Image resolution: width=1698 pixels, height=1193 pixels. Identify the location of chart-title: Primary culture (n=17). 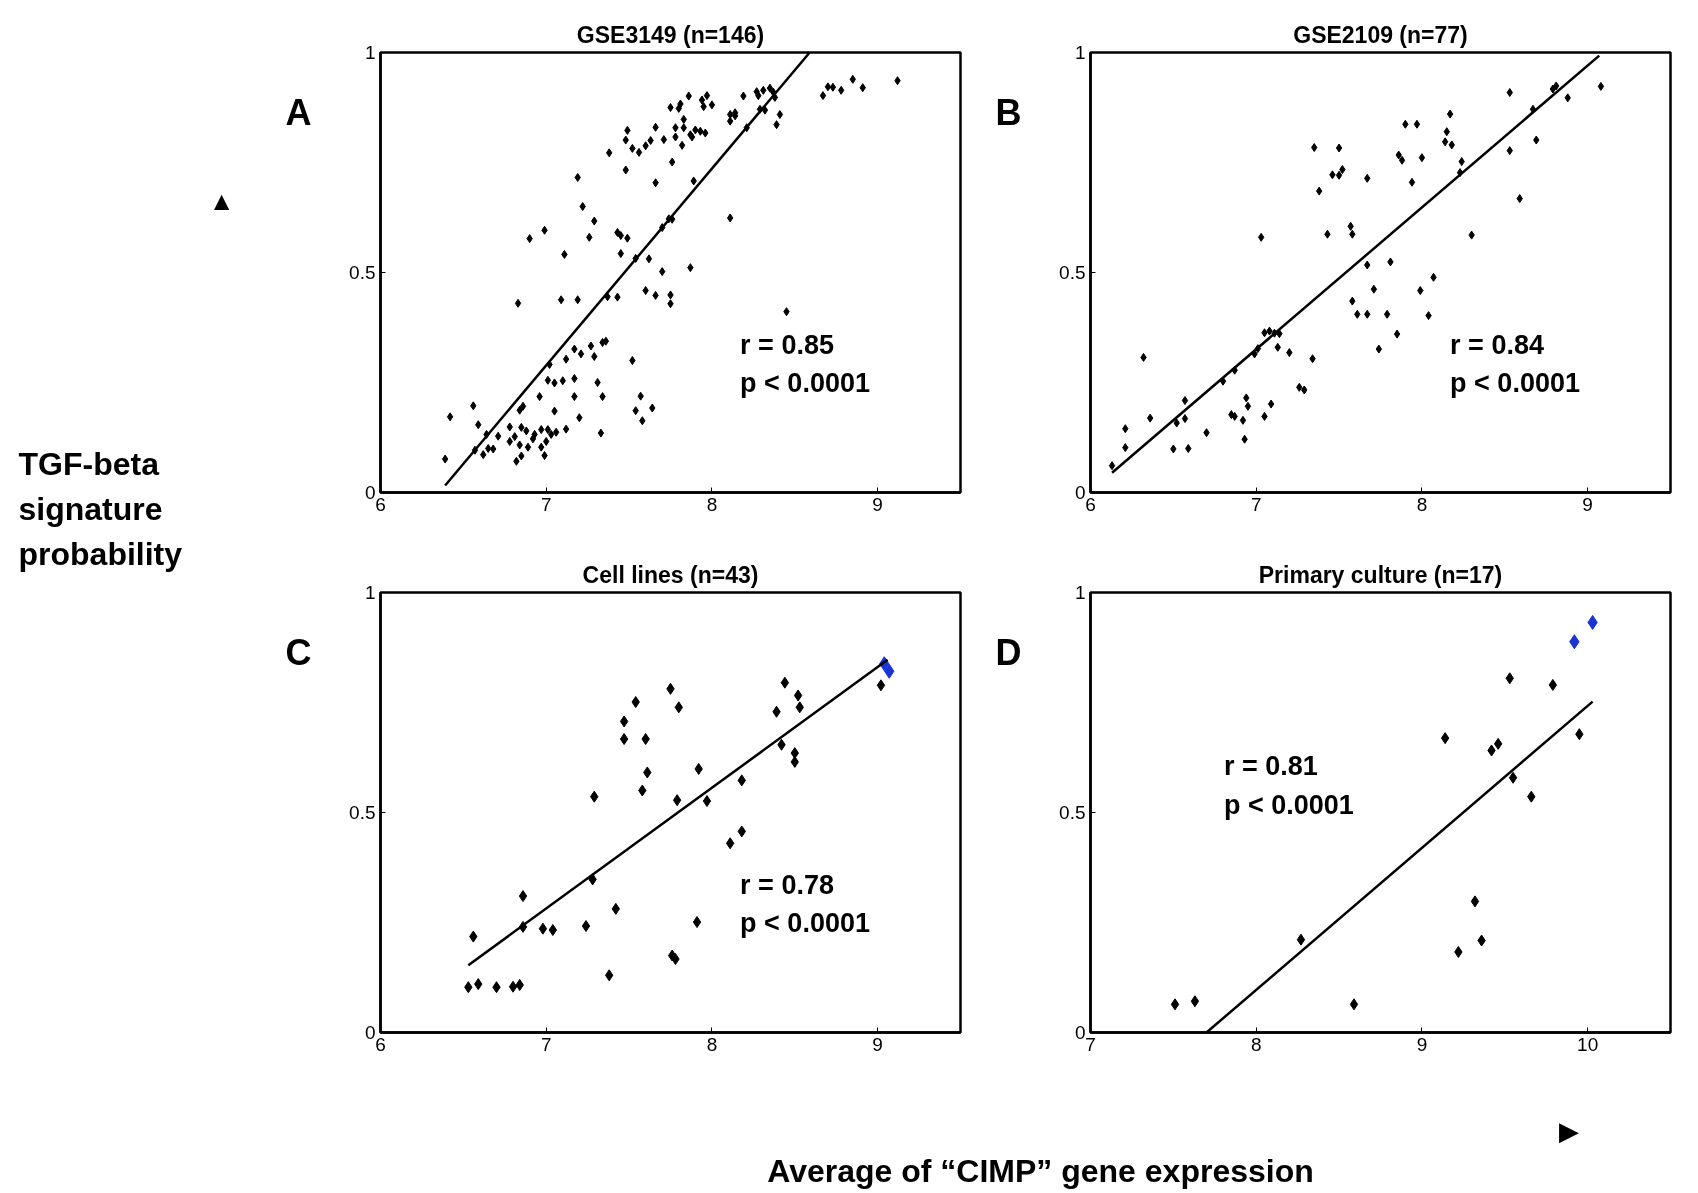
(1380, 574).